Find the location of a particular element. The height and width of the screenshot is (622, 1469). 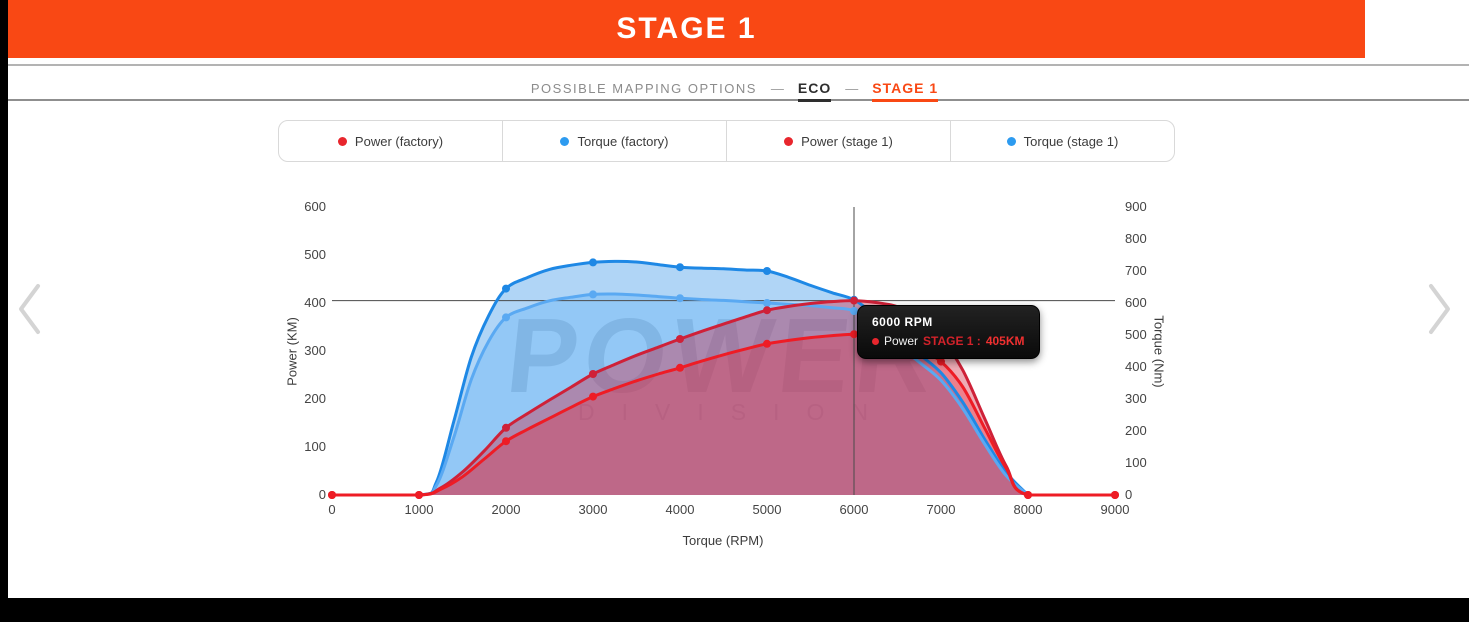

stage-banner: STAGE 1 is located at coordinates (686, 29).